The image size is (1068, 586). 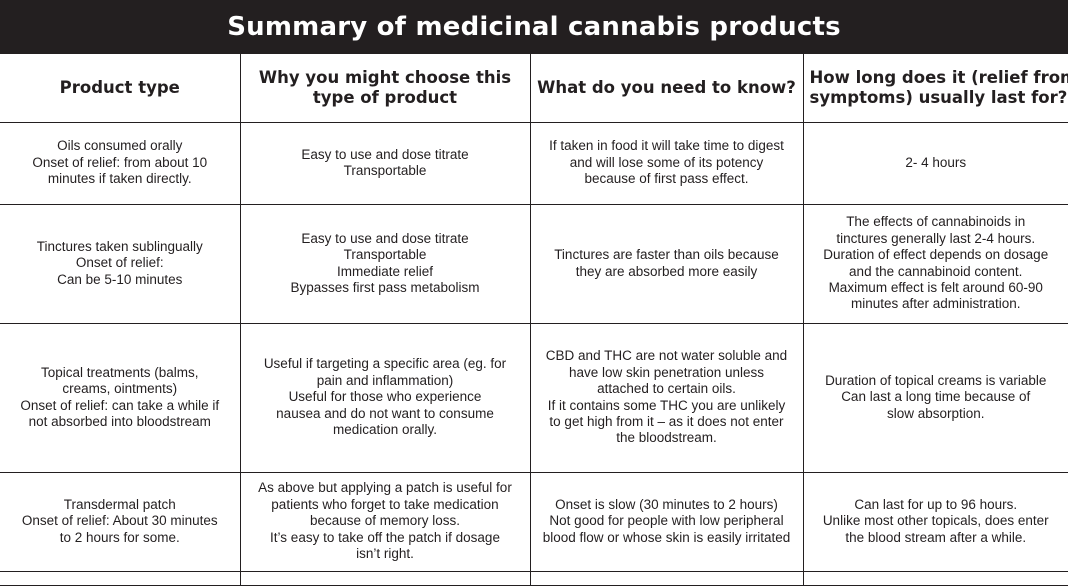 What do you see at coordinates (385, 97) in the screenshot?
I see `header-line: type of product` at bounding box center [385, 97].